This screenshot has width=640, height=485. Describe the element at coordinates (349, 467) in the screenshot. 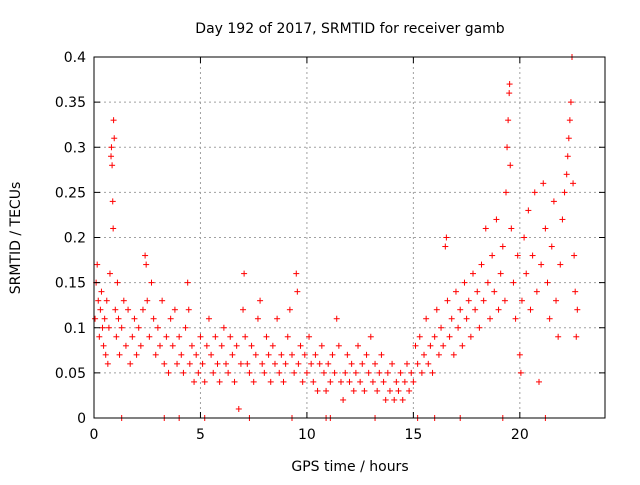

I see `x-axis-label: GPS time / hours` at that location.